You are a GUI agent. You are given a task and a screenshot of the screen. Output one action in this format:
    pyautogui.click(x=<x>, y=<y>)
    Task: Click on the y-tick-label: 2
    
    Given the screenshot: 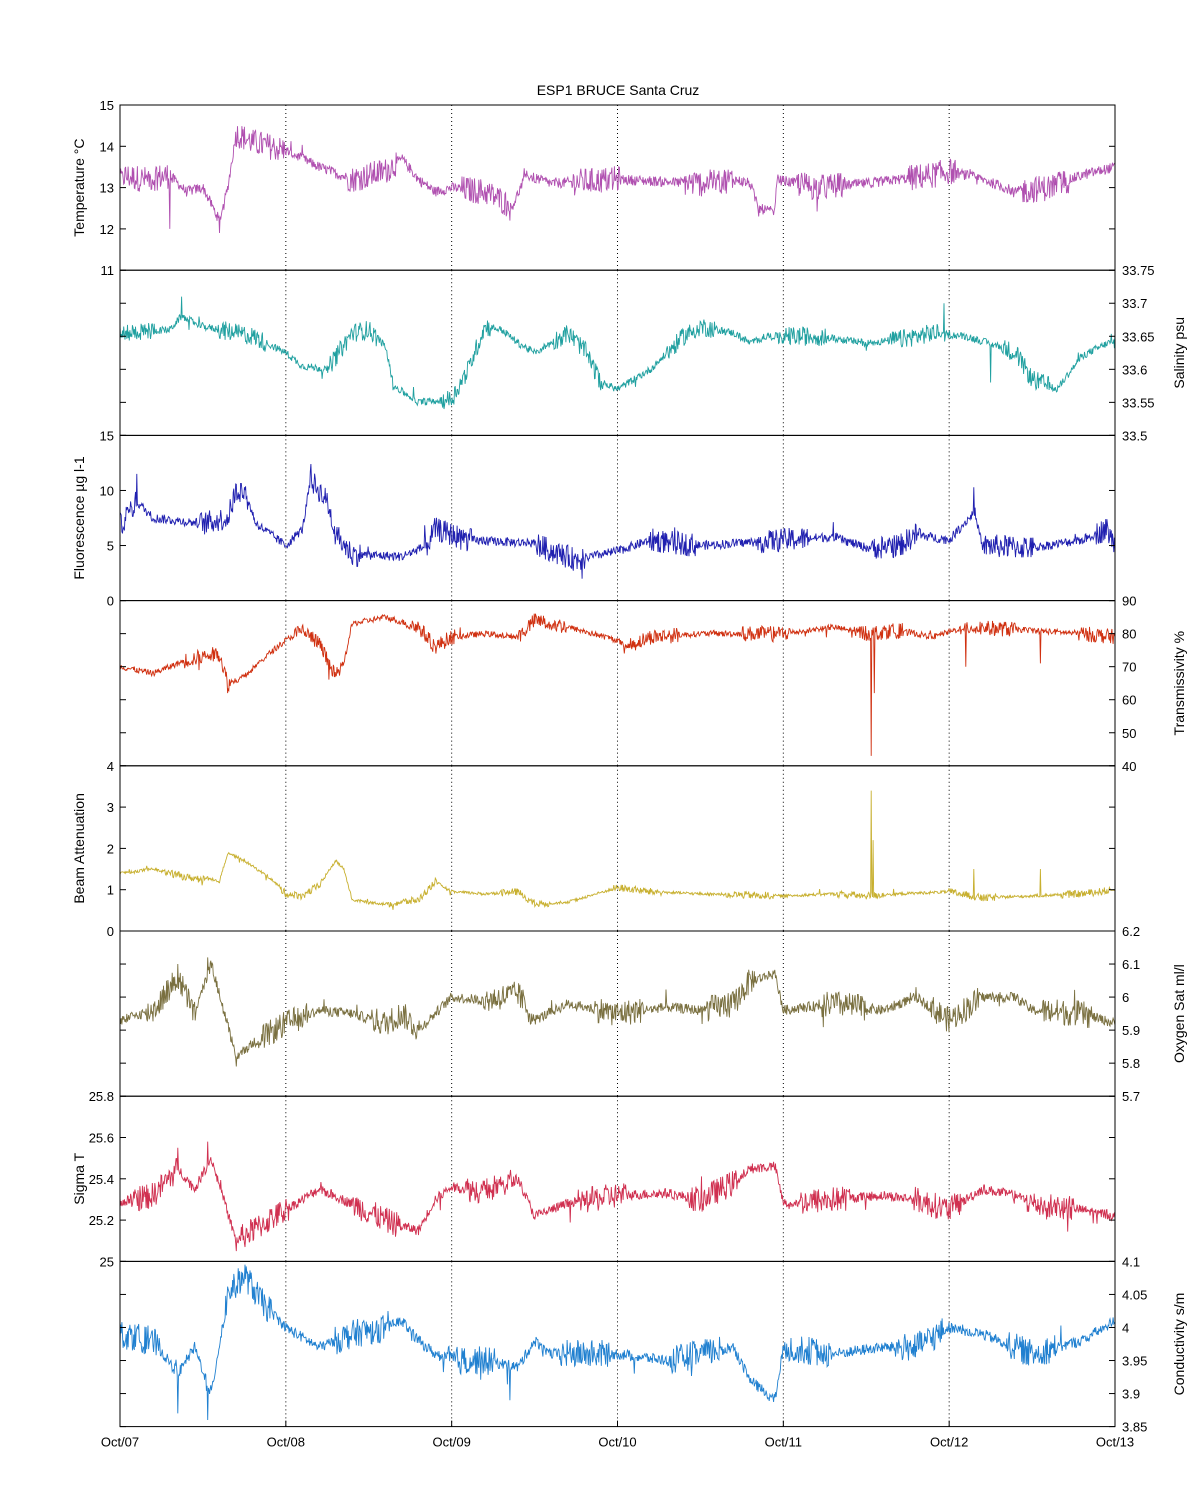 What is the action you would take?
    pyautogui.click(x=110, y=848)
    